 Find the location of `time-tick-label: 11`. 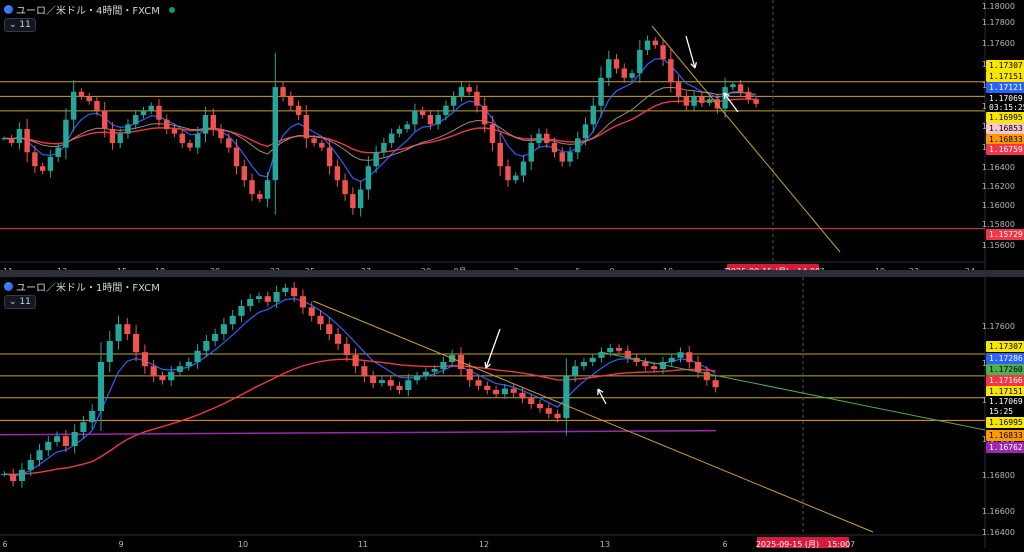

time-tick-label: 11 is located at coordinates (363, 544).